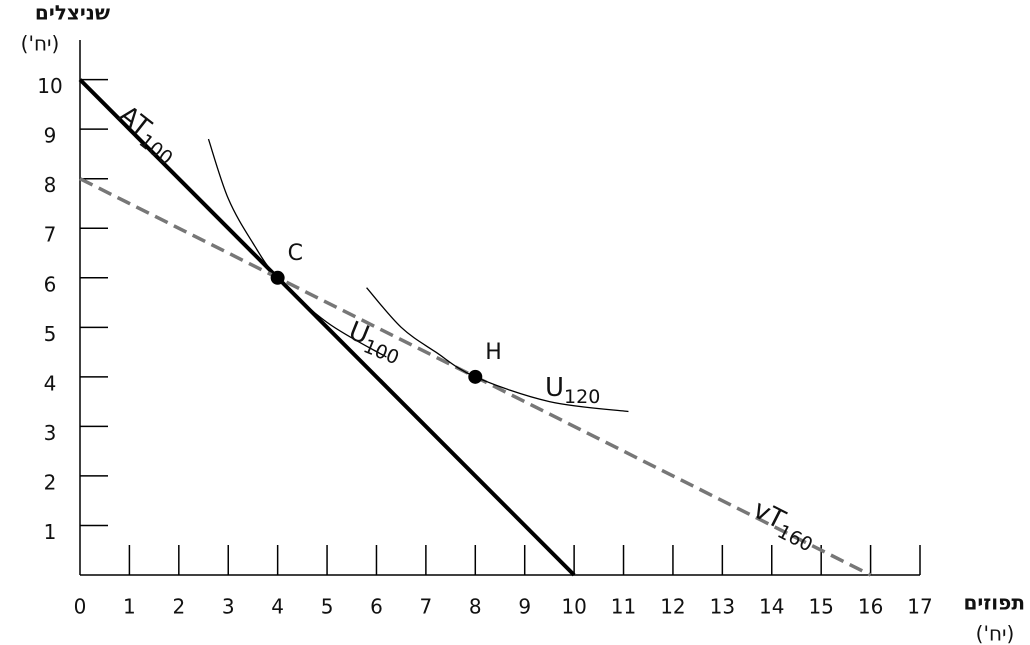 Image resolution: width=1030 pixels, height=645 pixels. I want to click on x-tick-label: 1, so click(129, 607).